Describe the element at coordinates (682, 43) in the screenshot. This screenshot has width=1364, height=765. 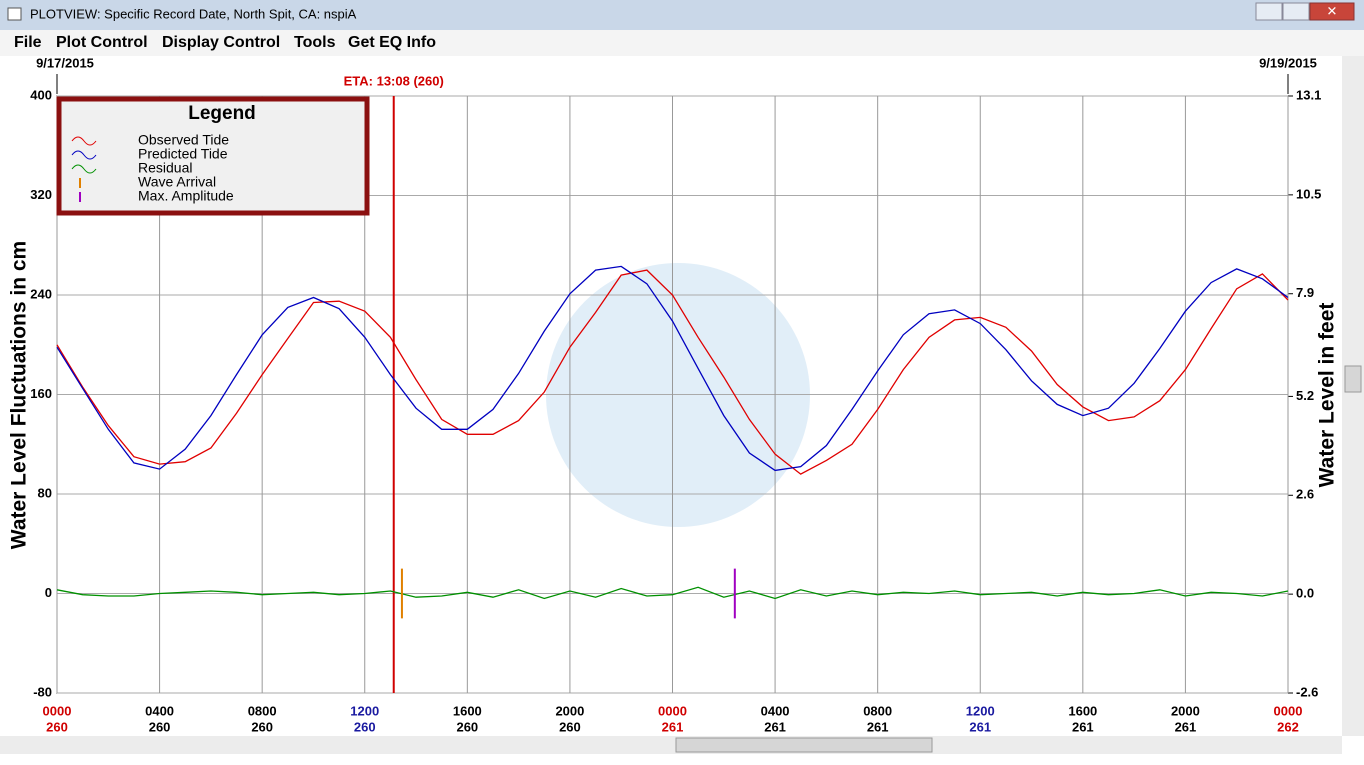
I see `menu-bar` at that location.